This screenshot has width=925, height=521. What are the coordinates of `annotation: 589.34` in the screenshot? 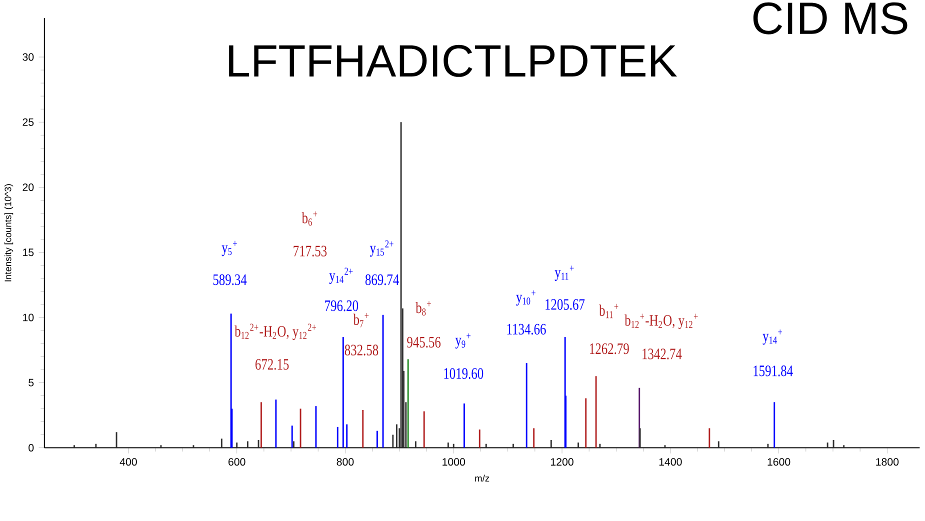 It's located at (230, 280).